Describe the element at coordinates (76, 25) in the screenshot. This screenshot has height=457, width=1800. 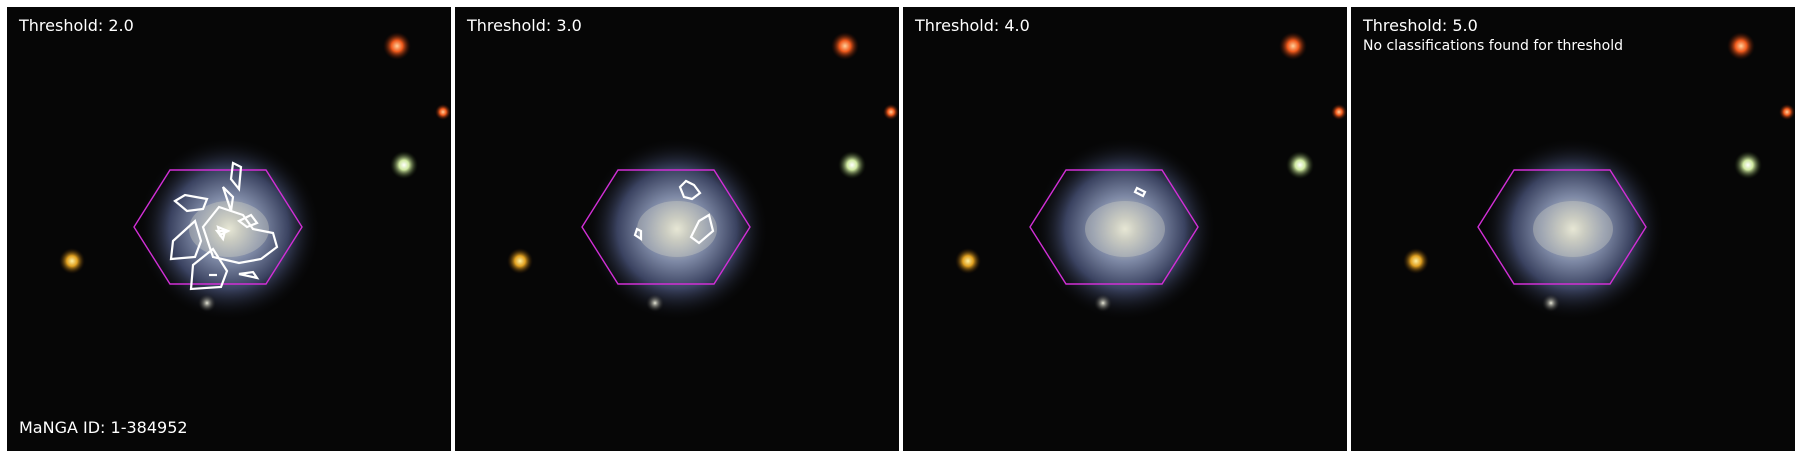
I see `threshold-label: Threshold: 2.0` at that location.